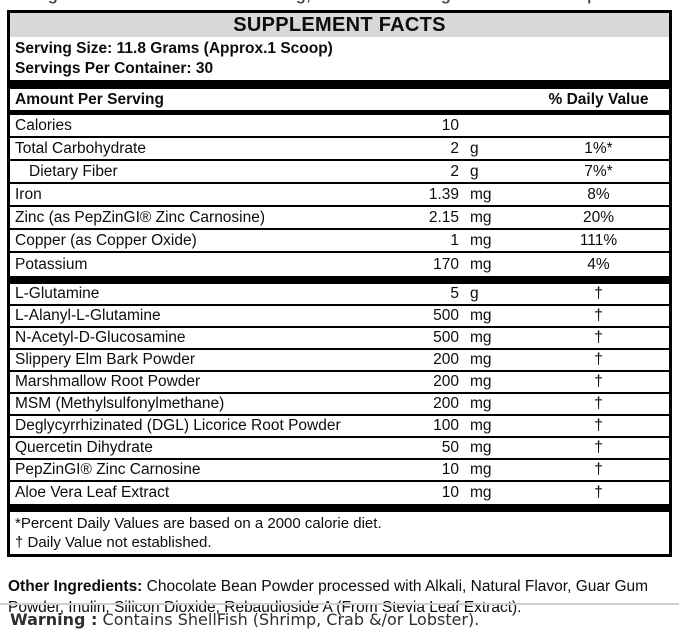  What do you see at coordinates (598, 171) in the screenshot?
I see `nutrient-daily-value: 7%*` at bounding box center [598, 171].